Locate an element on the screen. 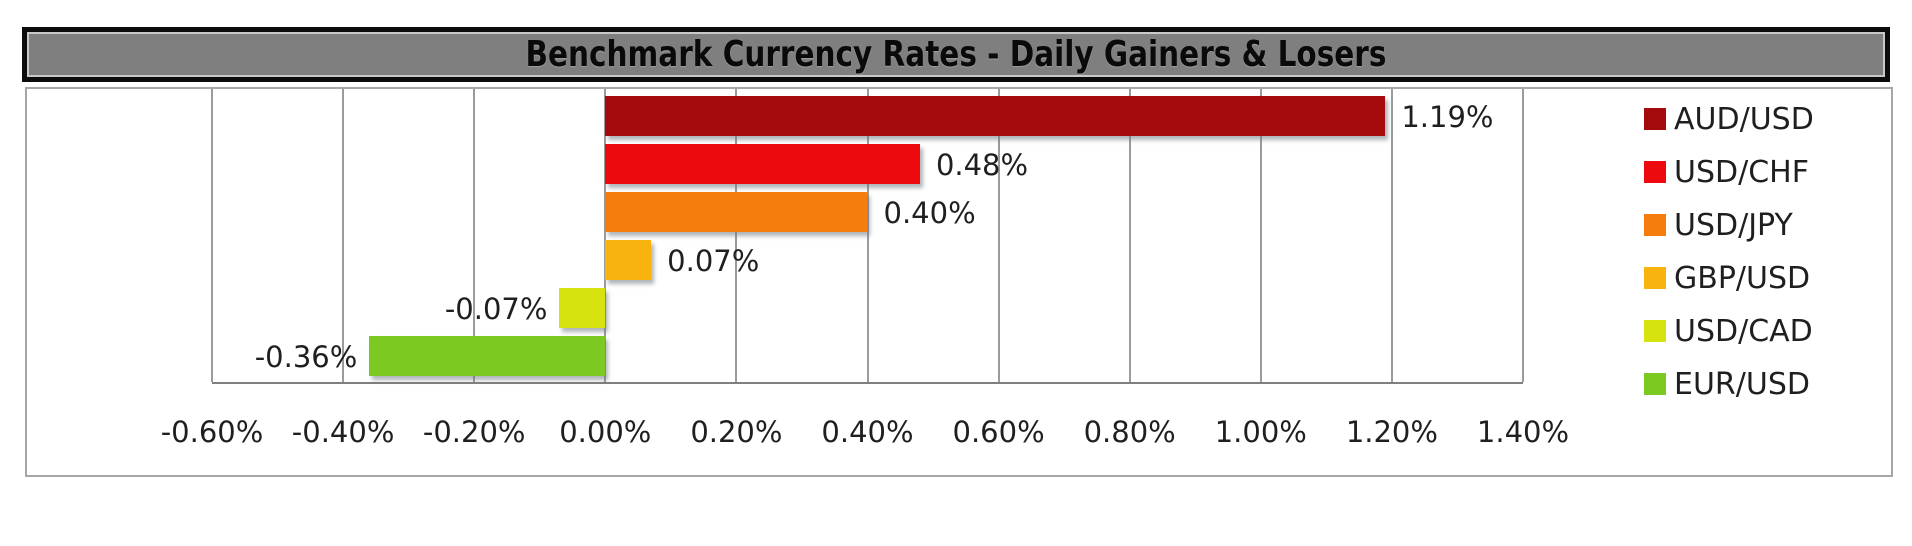 Image resolution: width=1912 pixels, height=546 pixels. legend-item-label: USD/CAD is located at coordinates (1743, 331).